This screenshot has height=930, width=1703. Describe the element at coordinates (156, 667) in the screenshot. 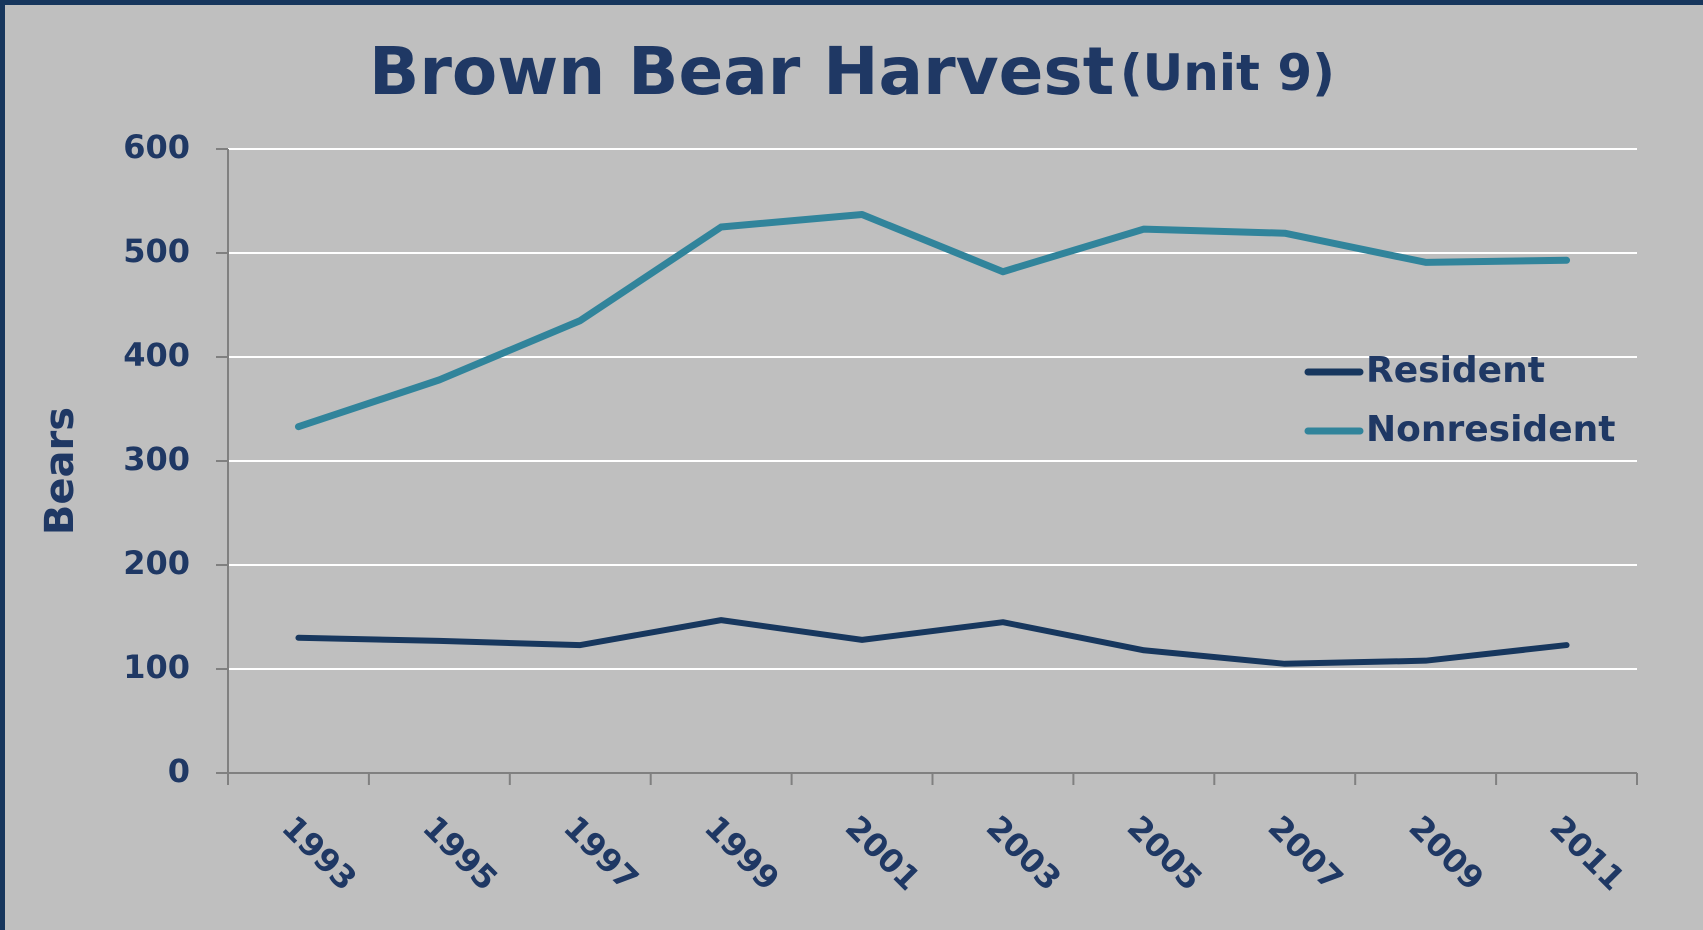

I see `y-tick-label: 100` at that location.